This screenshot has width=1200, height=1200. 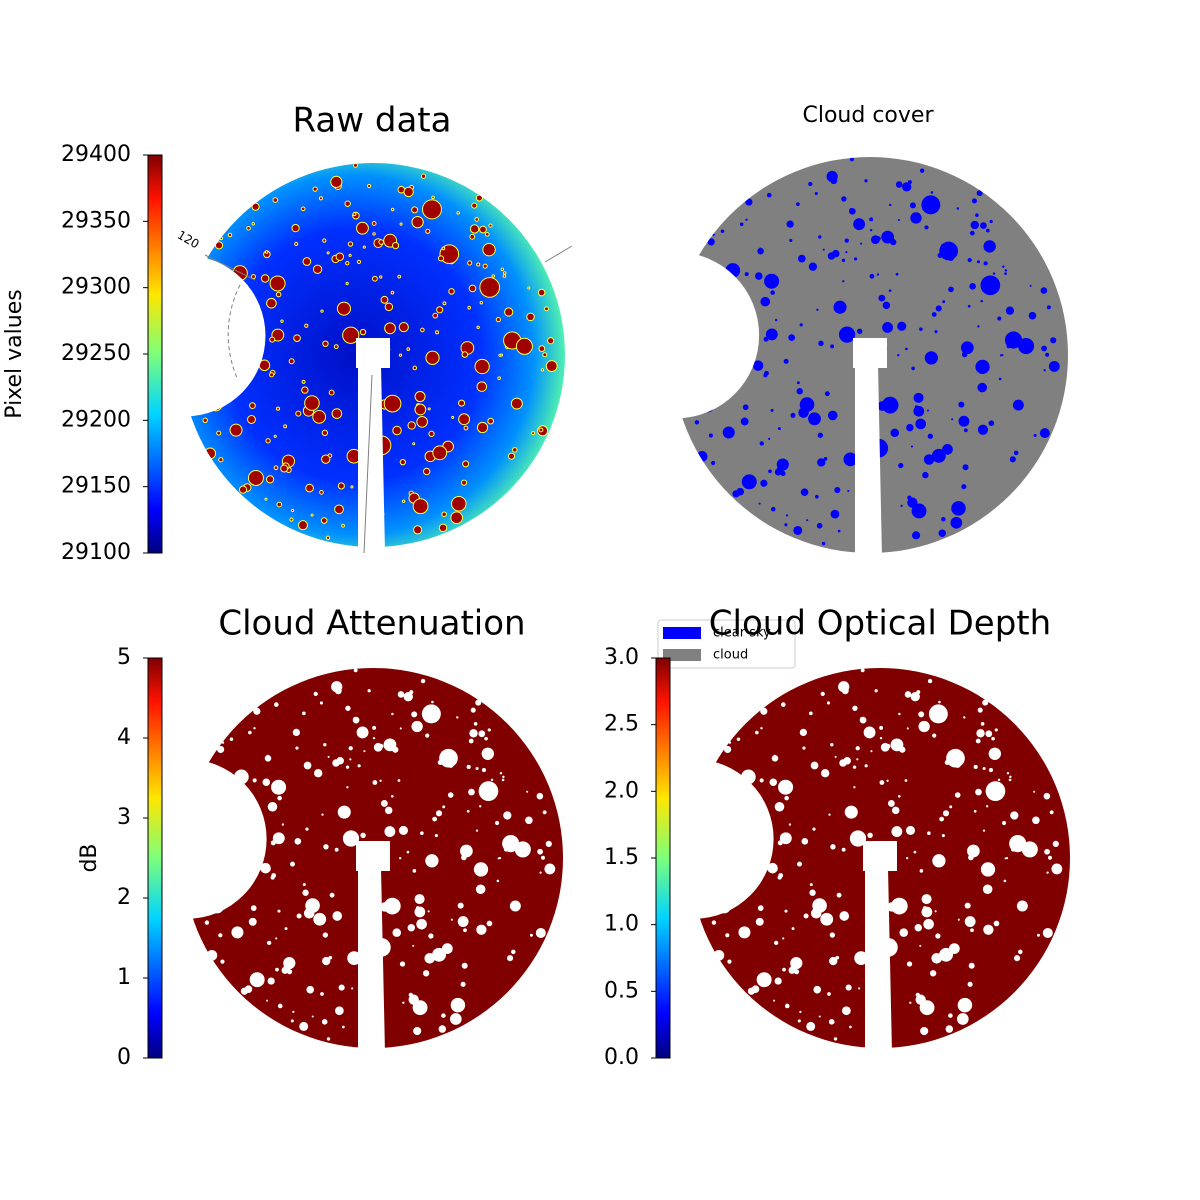 What do you see at coordinates (96, 220) in the screenshot?
I see `colorbar-tick-label: 29350` at bounding box center [96, 220].